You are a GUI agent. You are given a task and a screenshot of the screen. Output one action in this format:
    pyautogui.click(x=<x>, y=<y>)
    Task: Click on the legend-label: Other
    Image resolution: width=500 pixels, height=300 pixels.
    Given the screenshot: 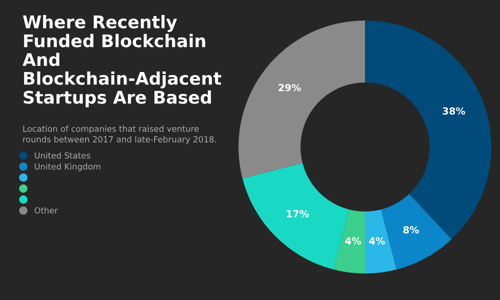 What is the action you would take?
    pyautogui.click(x=46, y=210)
    